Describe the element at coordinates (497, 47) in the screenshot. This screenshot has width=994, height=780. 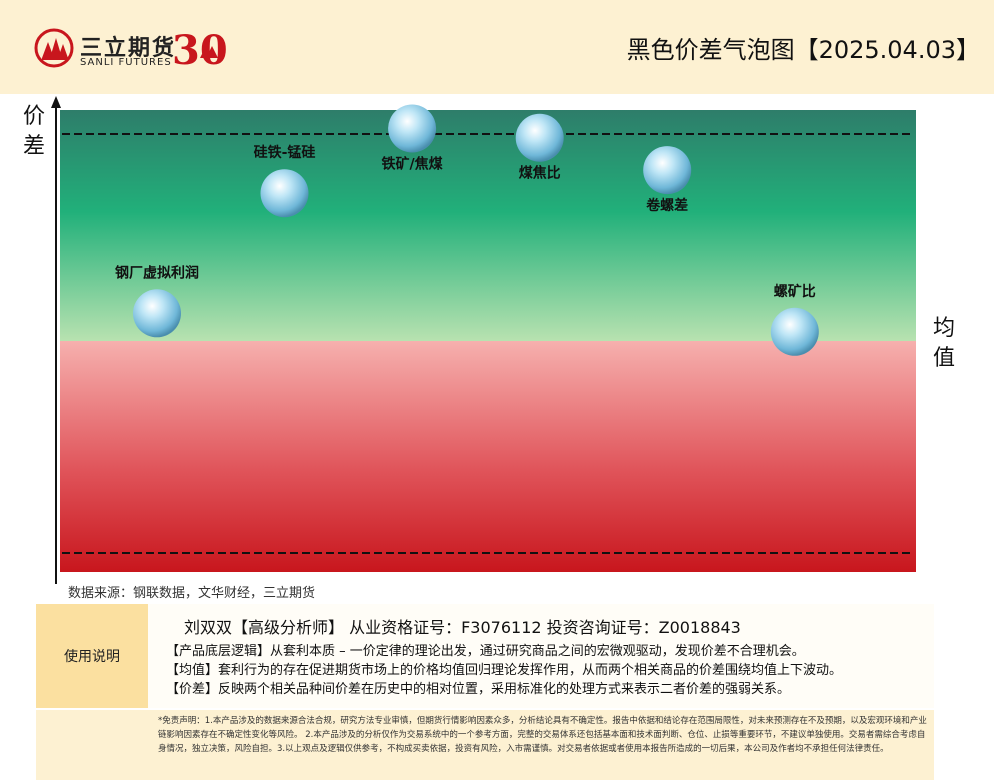
I see `header-bar` at that location.